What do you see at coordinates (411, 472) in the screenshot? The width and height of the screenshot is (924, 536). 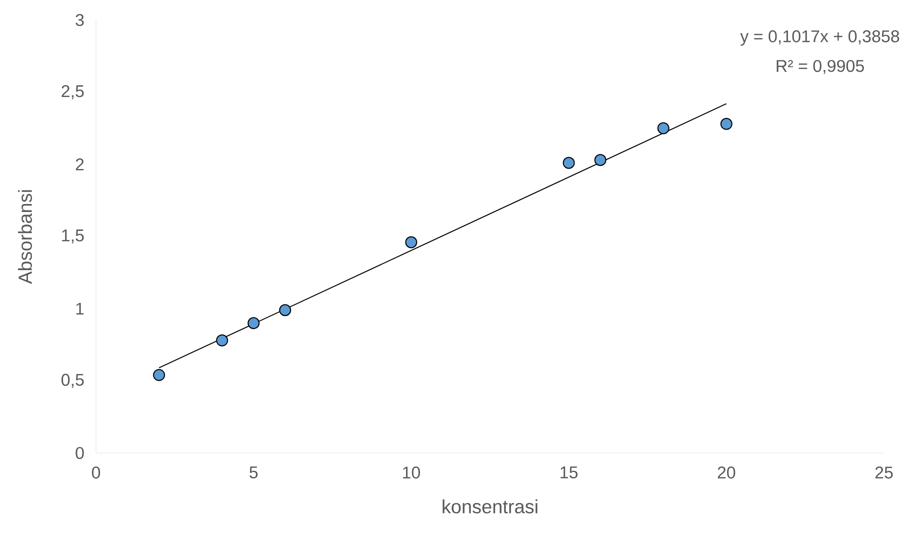 I see `x-tick-label: 10` at bounding box center [411, 472].